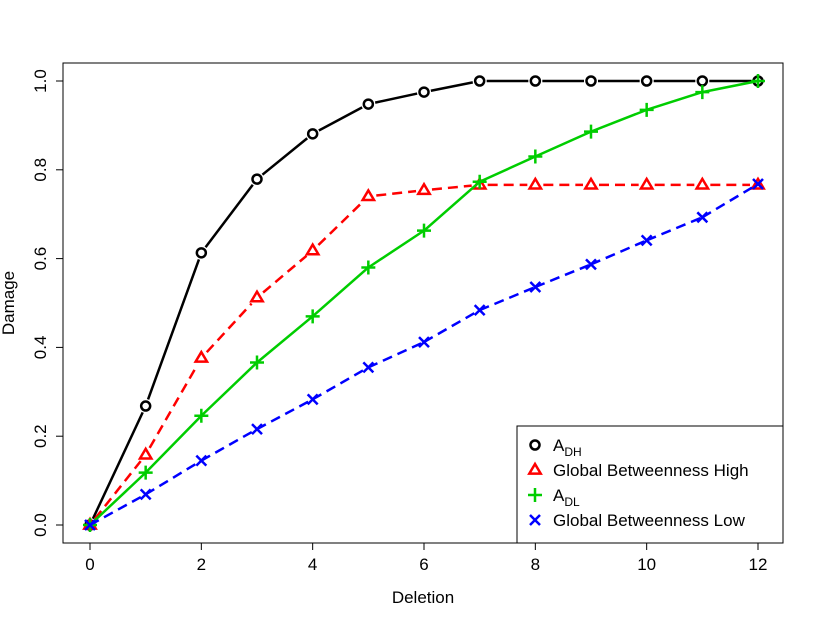 This screenshot has height=623, width=817. What do you see at coordinates (651, 470) in the screenshot?
I see `legend-label: Global Betweenness High` at bounding box center [651, 470].